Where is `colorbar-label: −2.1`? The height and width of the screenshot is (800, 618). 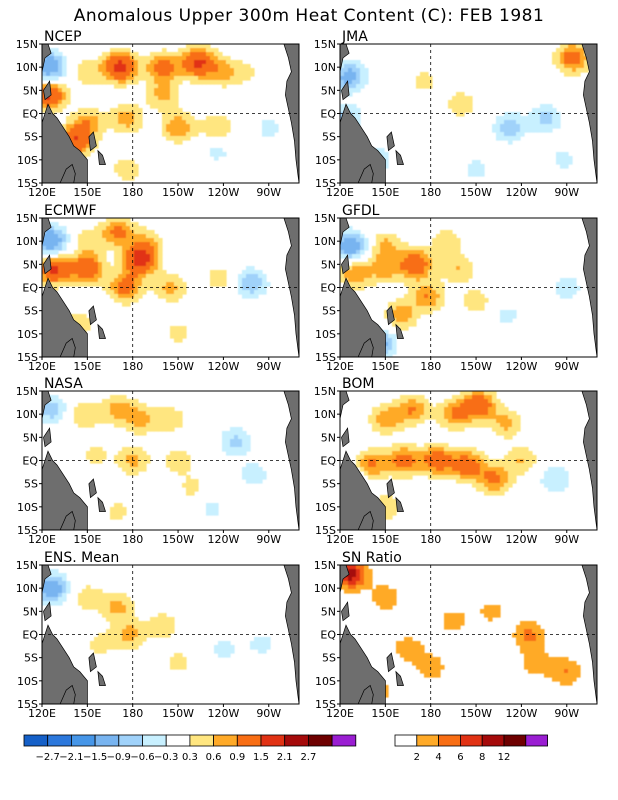
colorbar-label: −2.1 is located at coordinates (71, 757).